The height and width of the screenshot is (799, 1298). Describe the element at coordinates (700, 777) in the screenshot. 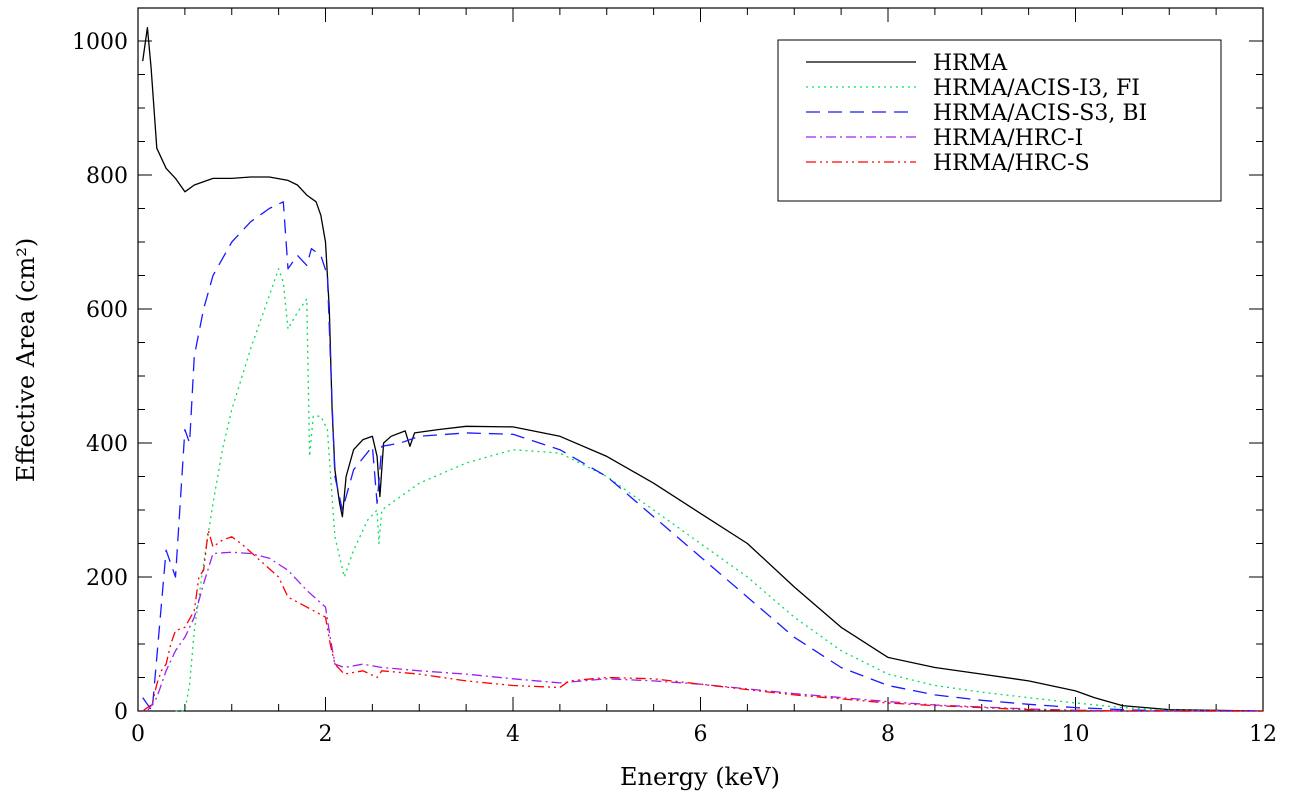

I see `x-axis-title: Energy (keV)` at that location.